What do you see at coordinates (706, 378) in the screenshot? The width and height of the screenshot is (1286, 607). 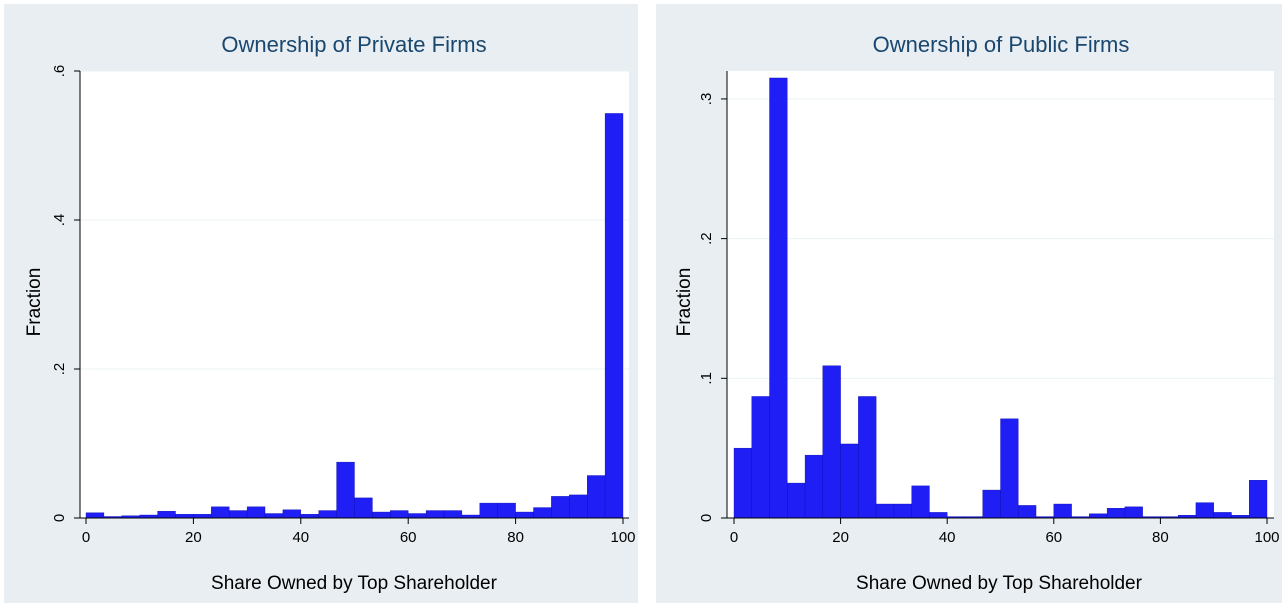 I see `y-tick-label: .1` at bounding box center [706, 378].